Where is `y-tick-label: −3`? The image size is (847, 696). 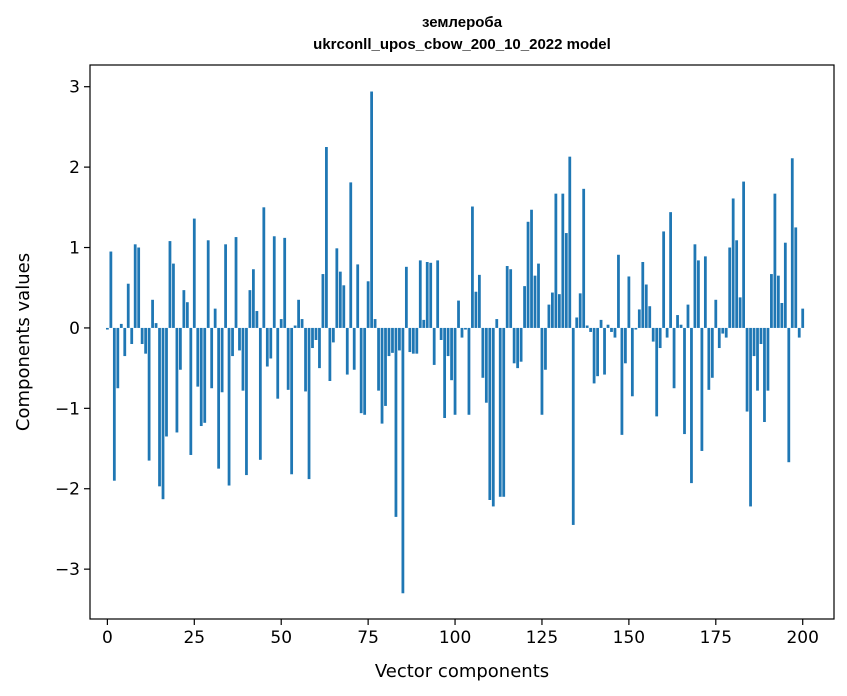 y-tick-label: −3 is located at coordinates (67, 570).